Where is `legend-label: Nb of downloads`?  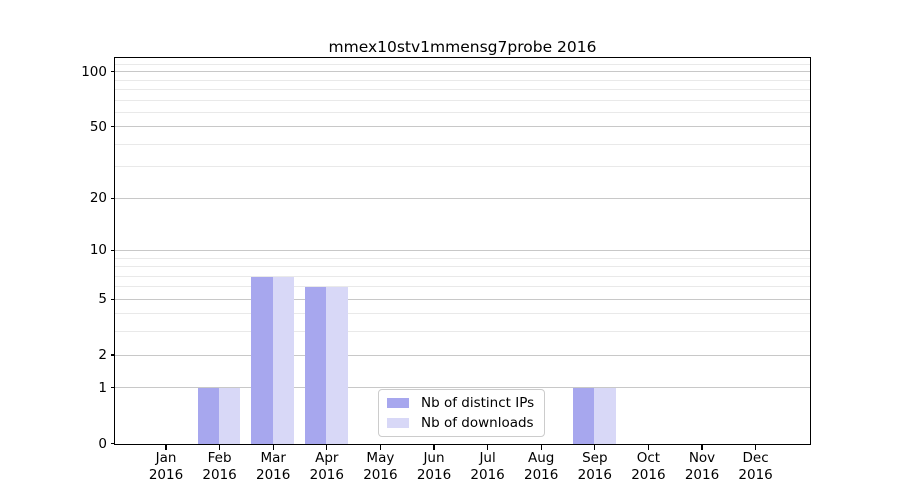 legend-label: Nb of downloads is located at coordinates (477, 423).